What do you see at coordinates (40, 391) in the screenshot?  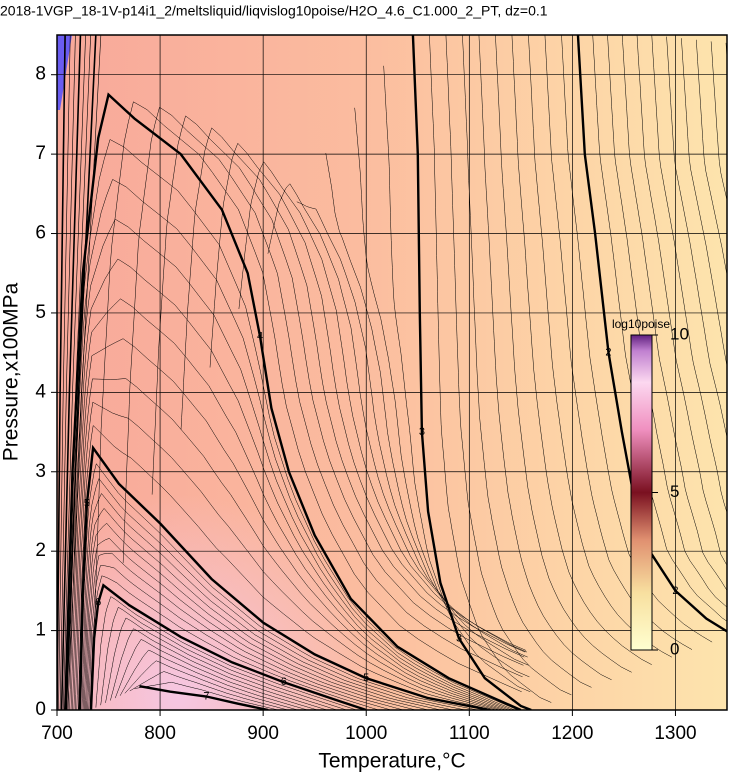 I see `y-tick-label: 4` at bounding box center [40, 391].